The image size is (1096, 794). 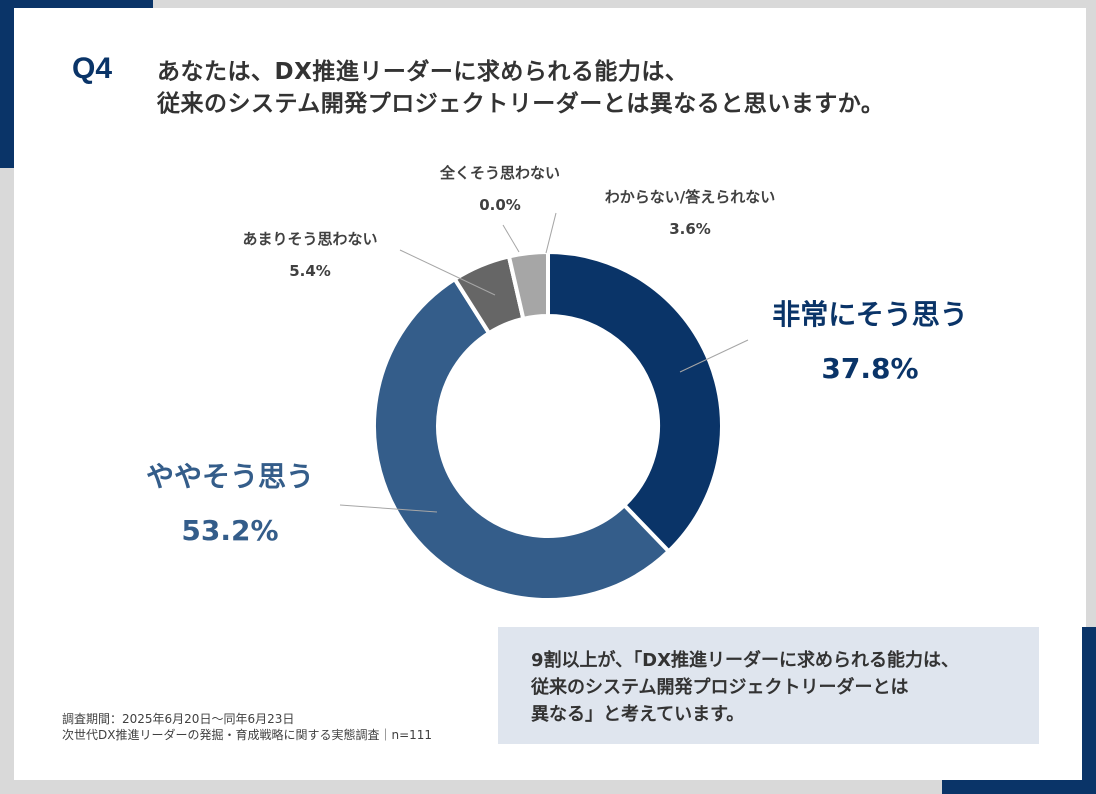 What do you see at coordinates (76, 4) in the screenshot?
I see `corner-accent-top` at bounding box center [76, 4].